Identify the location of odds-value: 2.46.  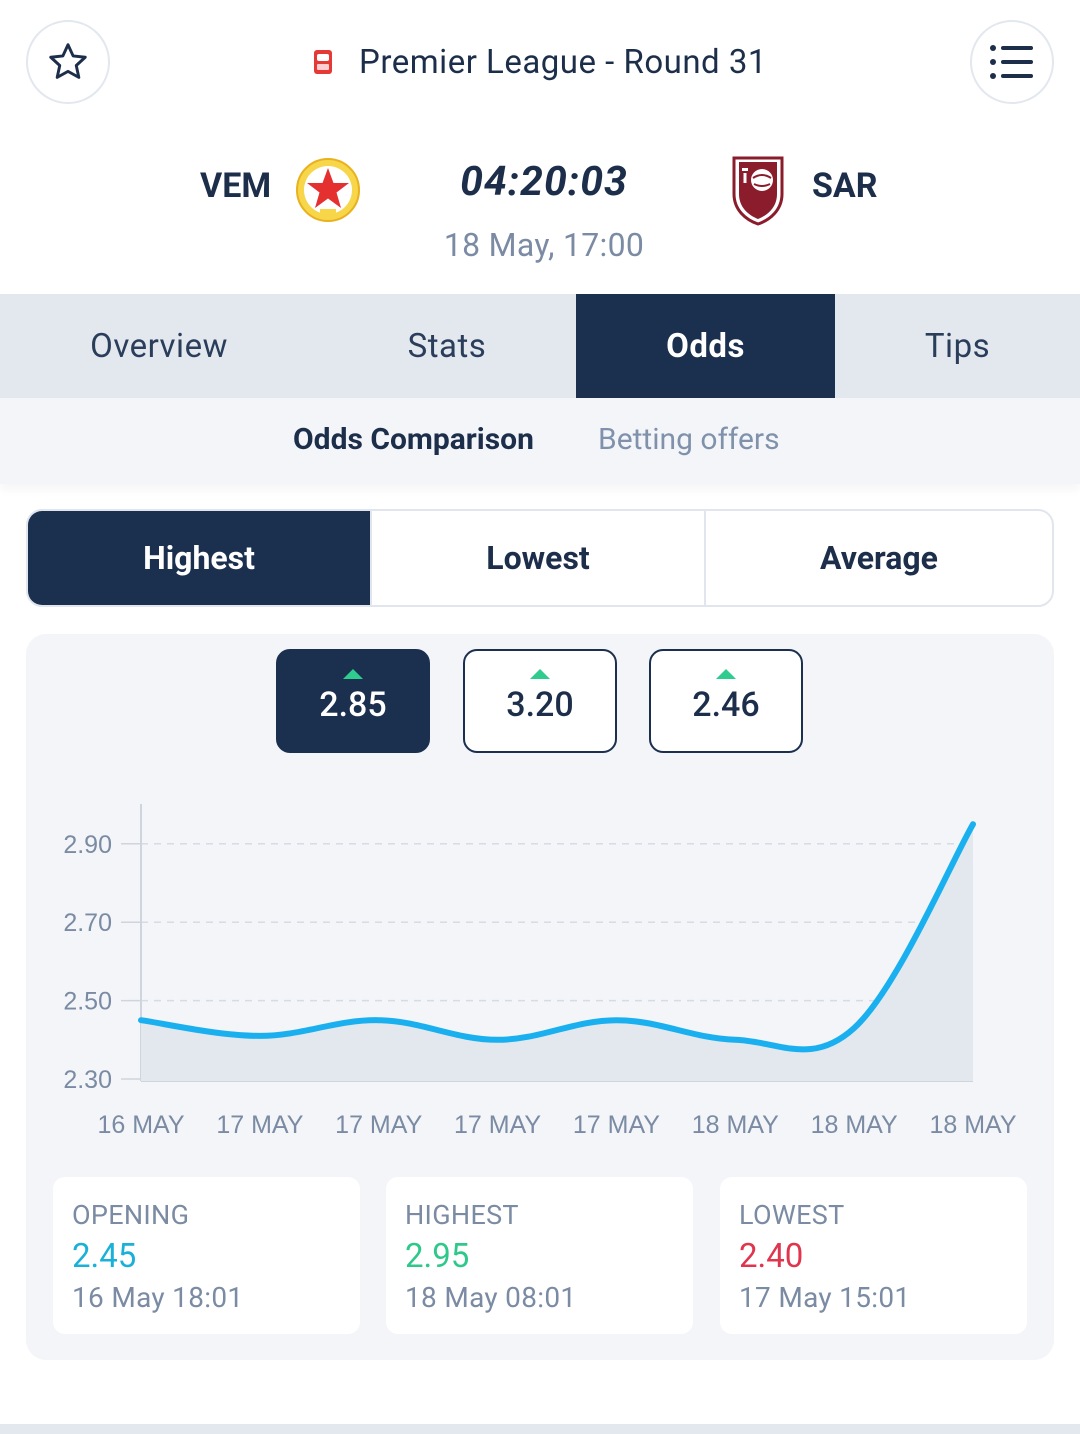
(726, 705).